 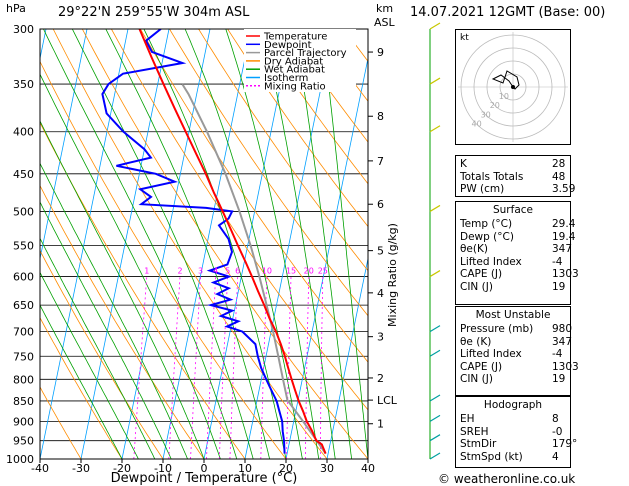 I want to click on row-value: 28, so click(x=559, y=164).